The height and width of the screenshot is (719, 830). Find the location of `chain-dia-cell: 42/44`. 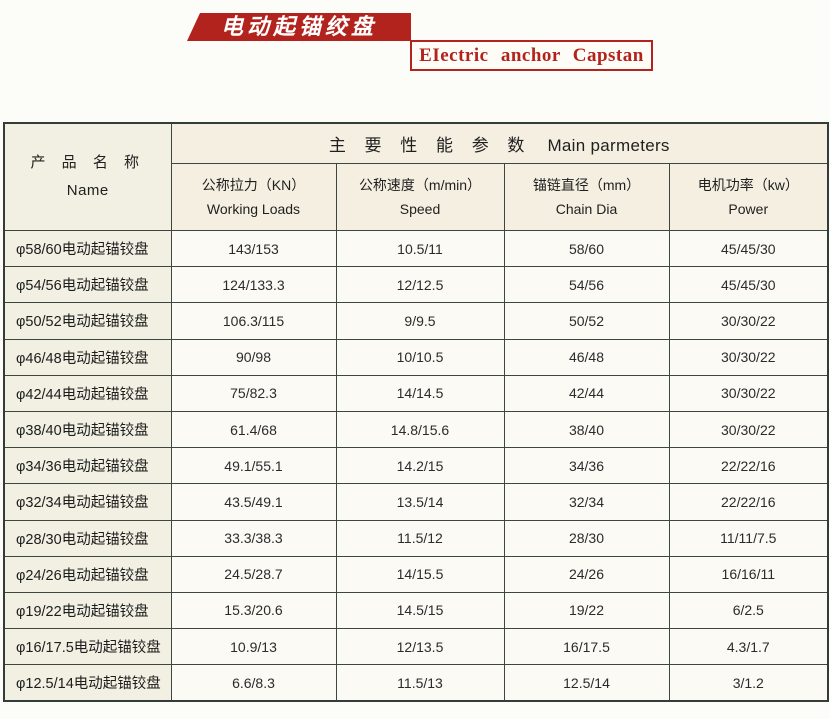

chain-dia-cell: 42/44 is located at coordinates (586, 393).